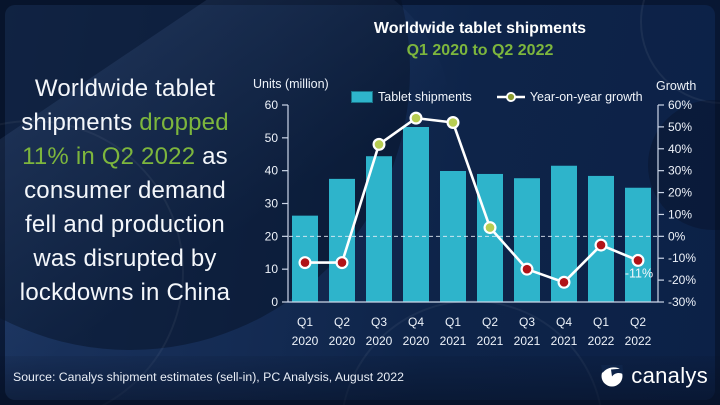 The height and width of the screenshot is (405, 720). I want to click on growth-dot-q3-2020, so click(379, 144).